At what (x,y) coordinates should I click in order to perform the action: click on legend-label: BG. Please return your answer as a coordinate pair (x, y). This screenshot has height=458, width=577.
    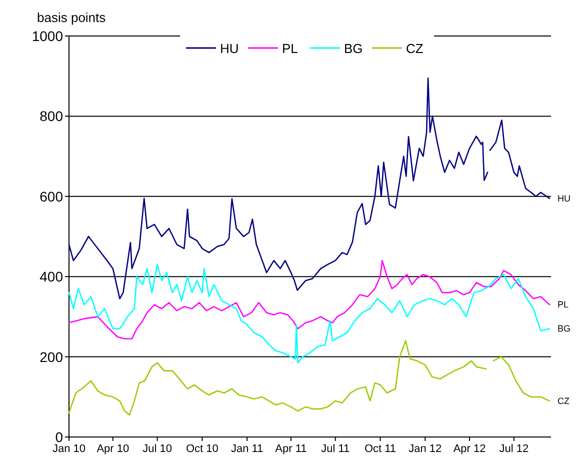
    Looking at the image, I should click on (353, 48).